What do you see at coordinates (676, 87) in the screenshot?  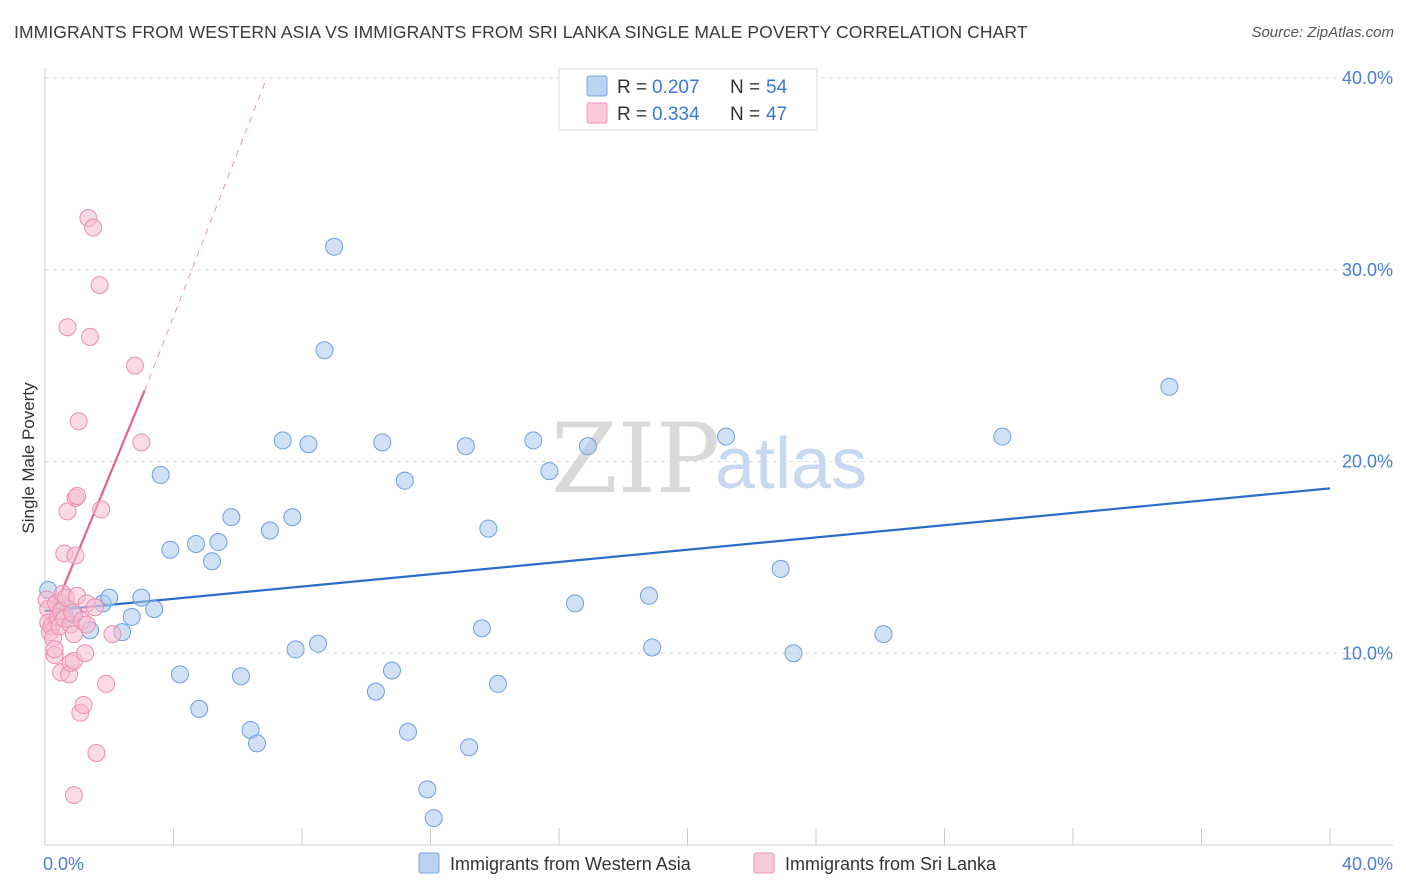 I see `legend-r-value-western-asia: 0.207` at bounding box center [676, 87].